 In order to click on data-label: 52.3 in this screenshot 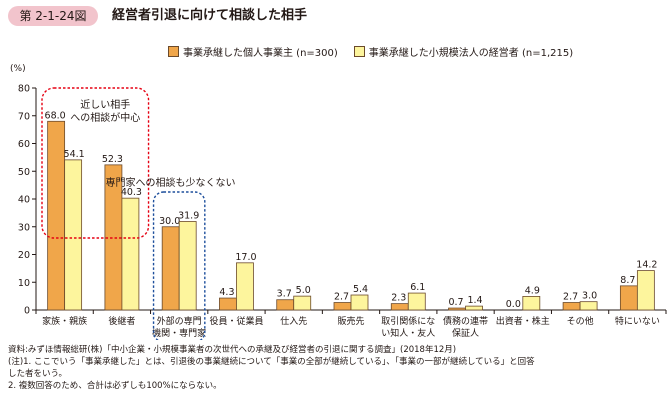, I will do `click(112, 159)`.